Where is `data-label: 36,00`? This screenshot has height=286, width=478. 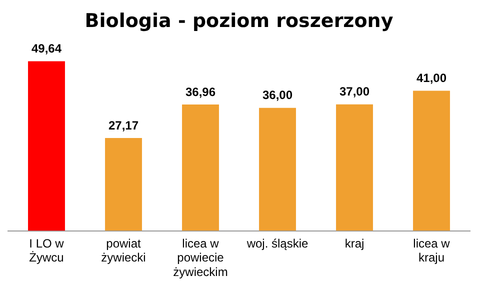 data-label: 36,00 is located at coordinates (277, 95).